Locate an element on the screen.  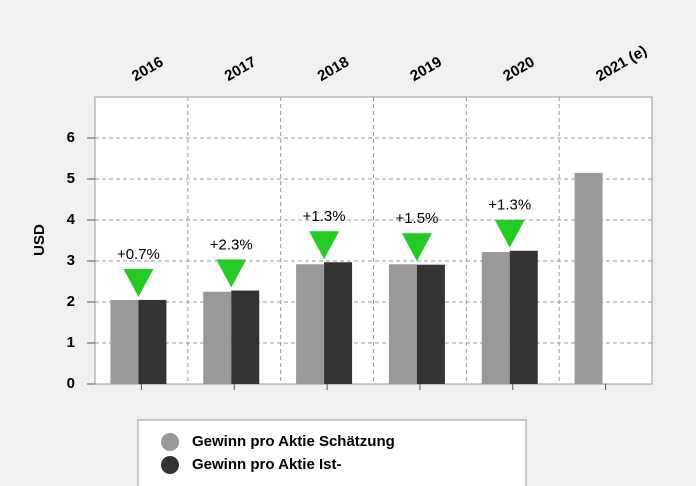
x-tick-label: 2017 is located at coordinates (240, 68).